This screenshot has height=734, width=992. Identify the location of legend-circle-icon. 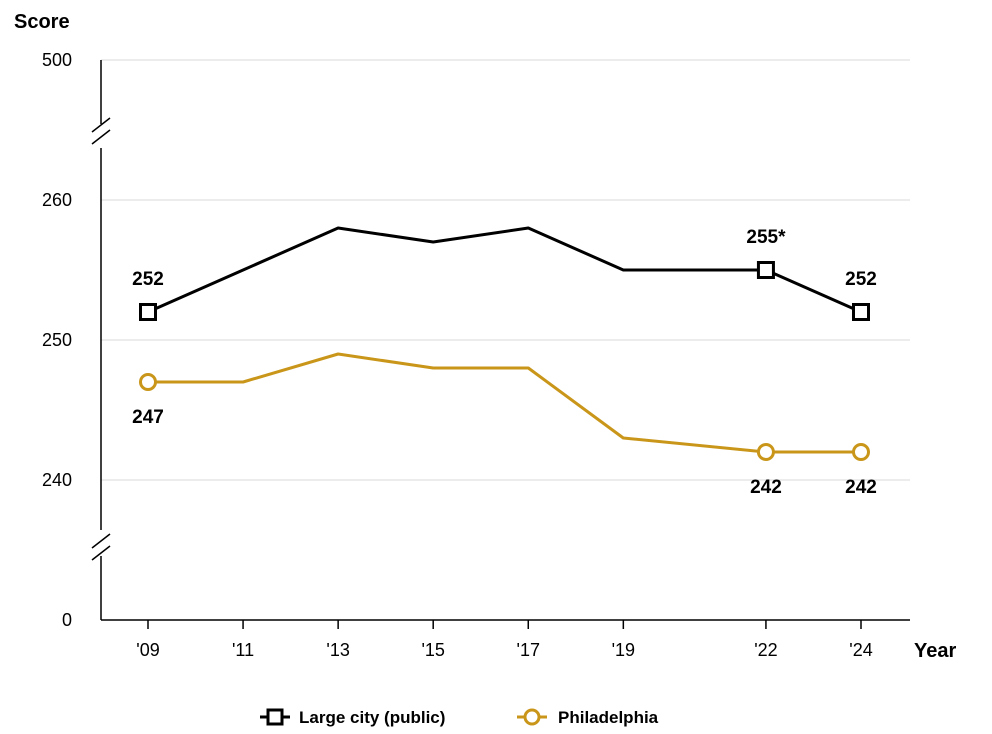
(532, 717).